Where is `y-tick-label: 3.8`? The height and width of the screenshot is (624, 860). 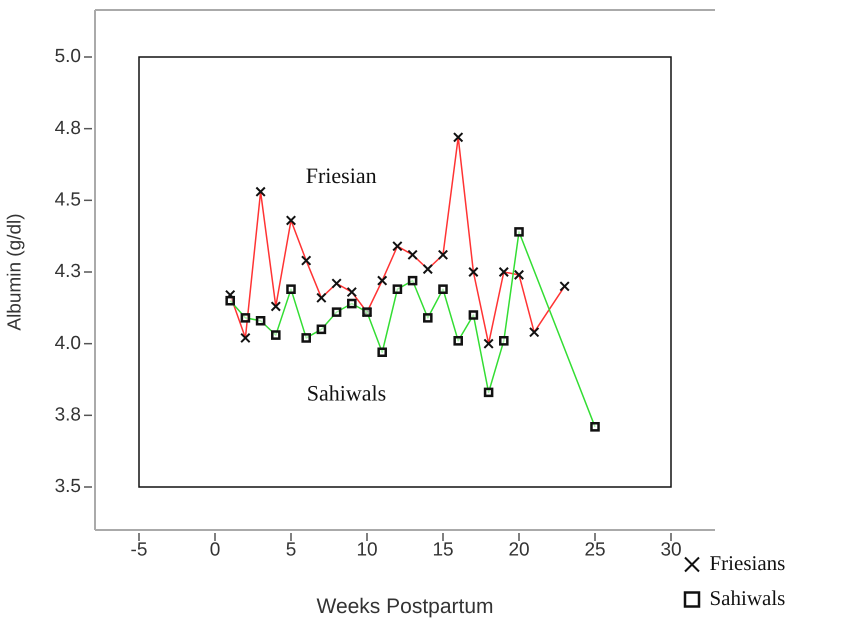 y-tick-label: 3.8 is located at coordinates (67, 415).